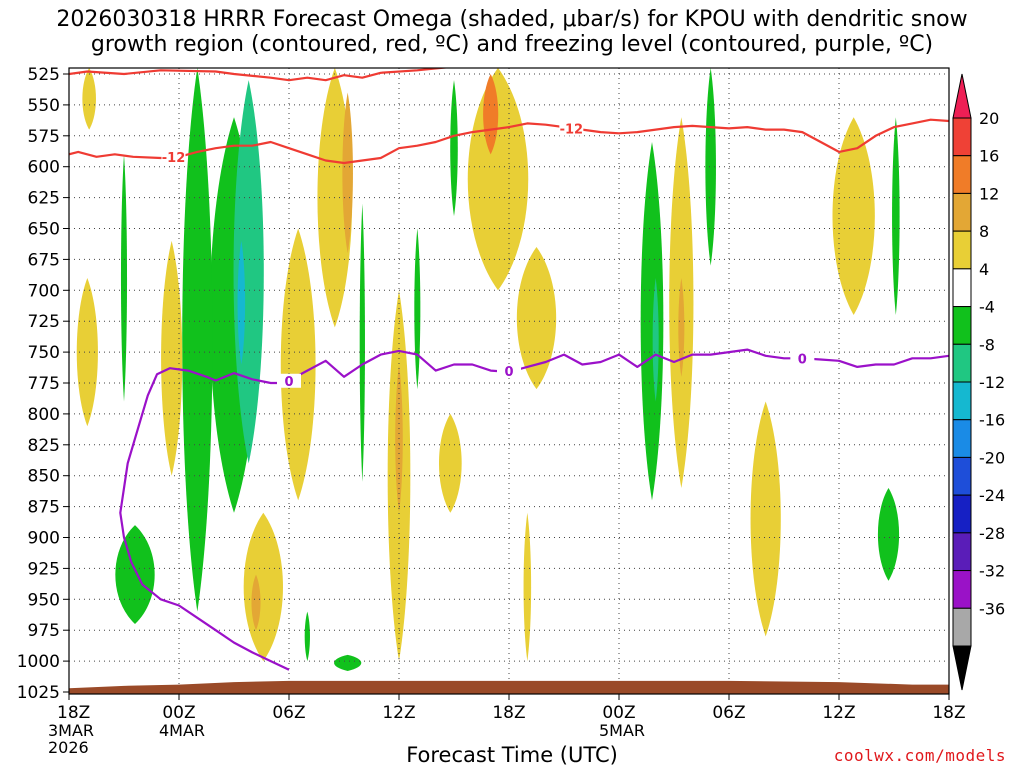 Image resolution: width=1024 pixels, height=768 pixels. What do you see at coordinates (987, 344) in the screenshot?
I see `colorbar-label: -8` at bounding box center [987, 344].